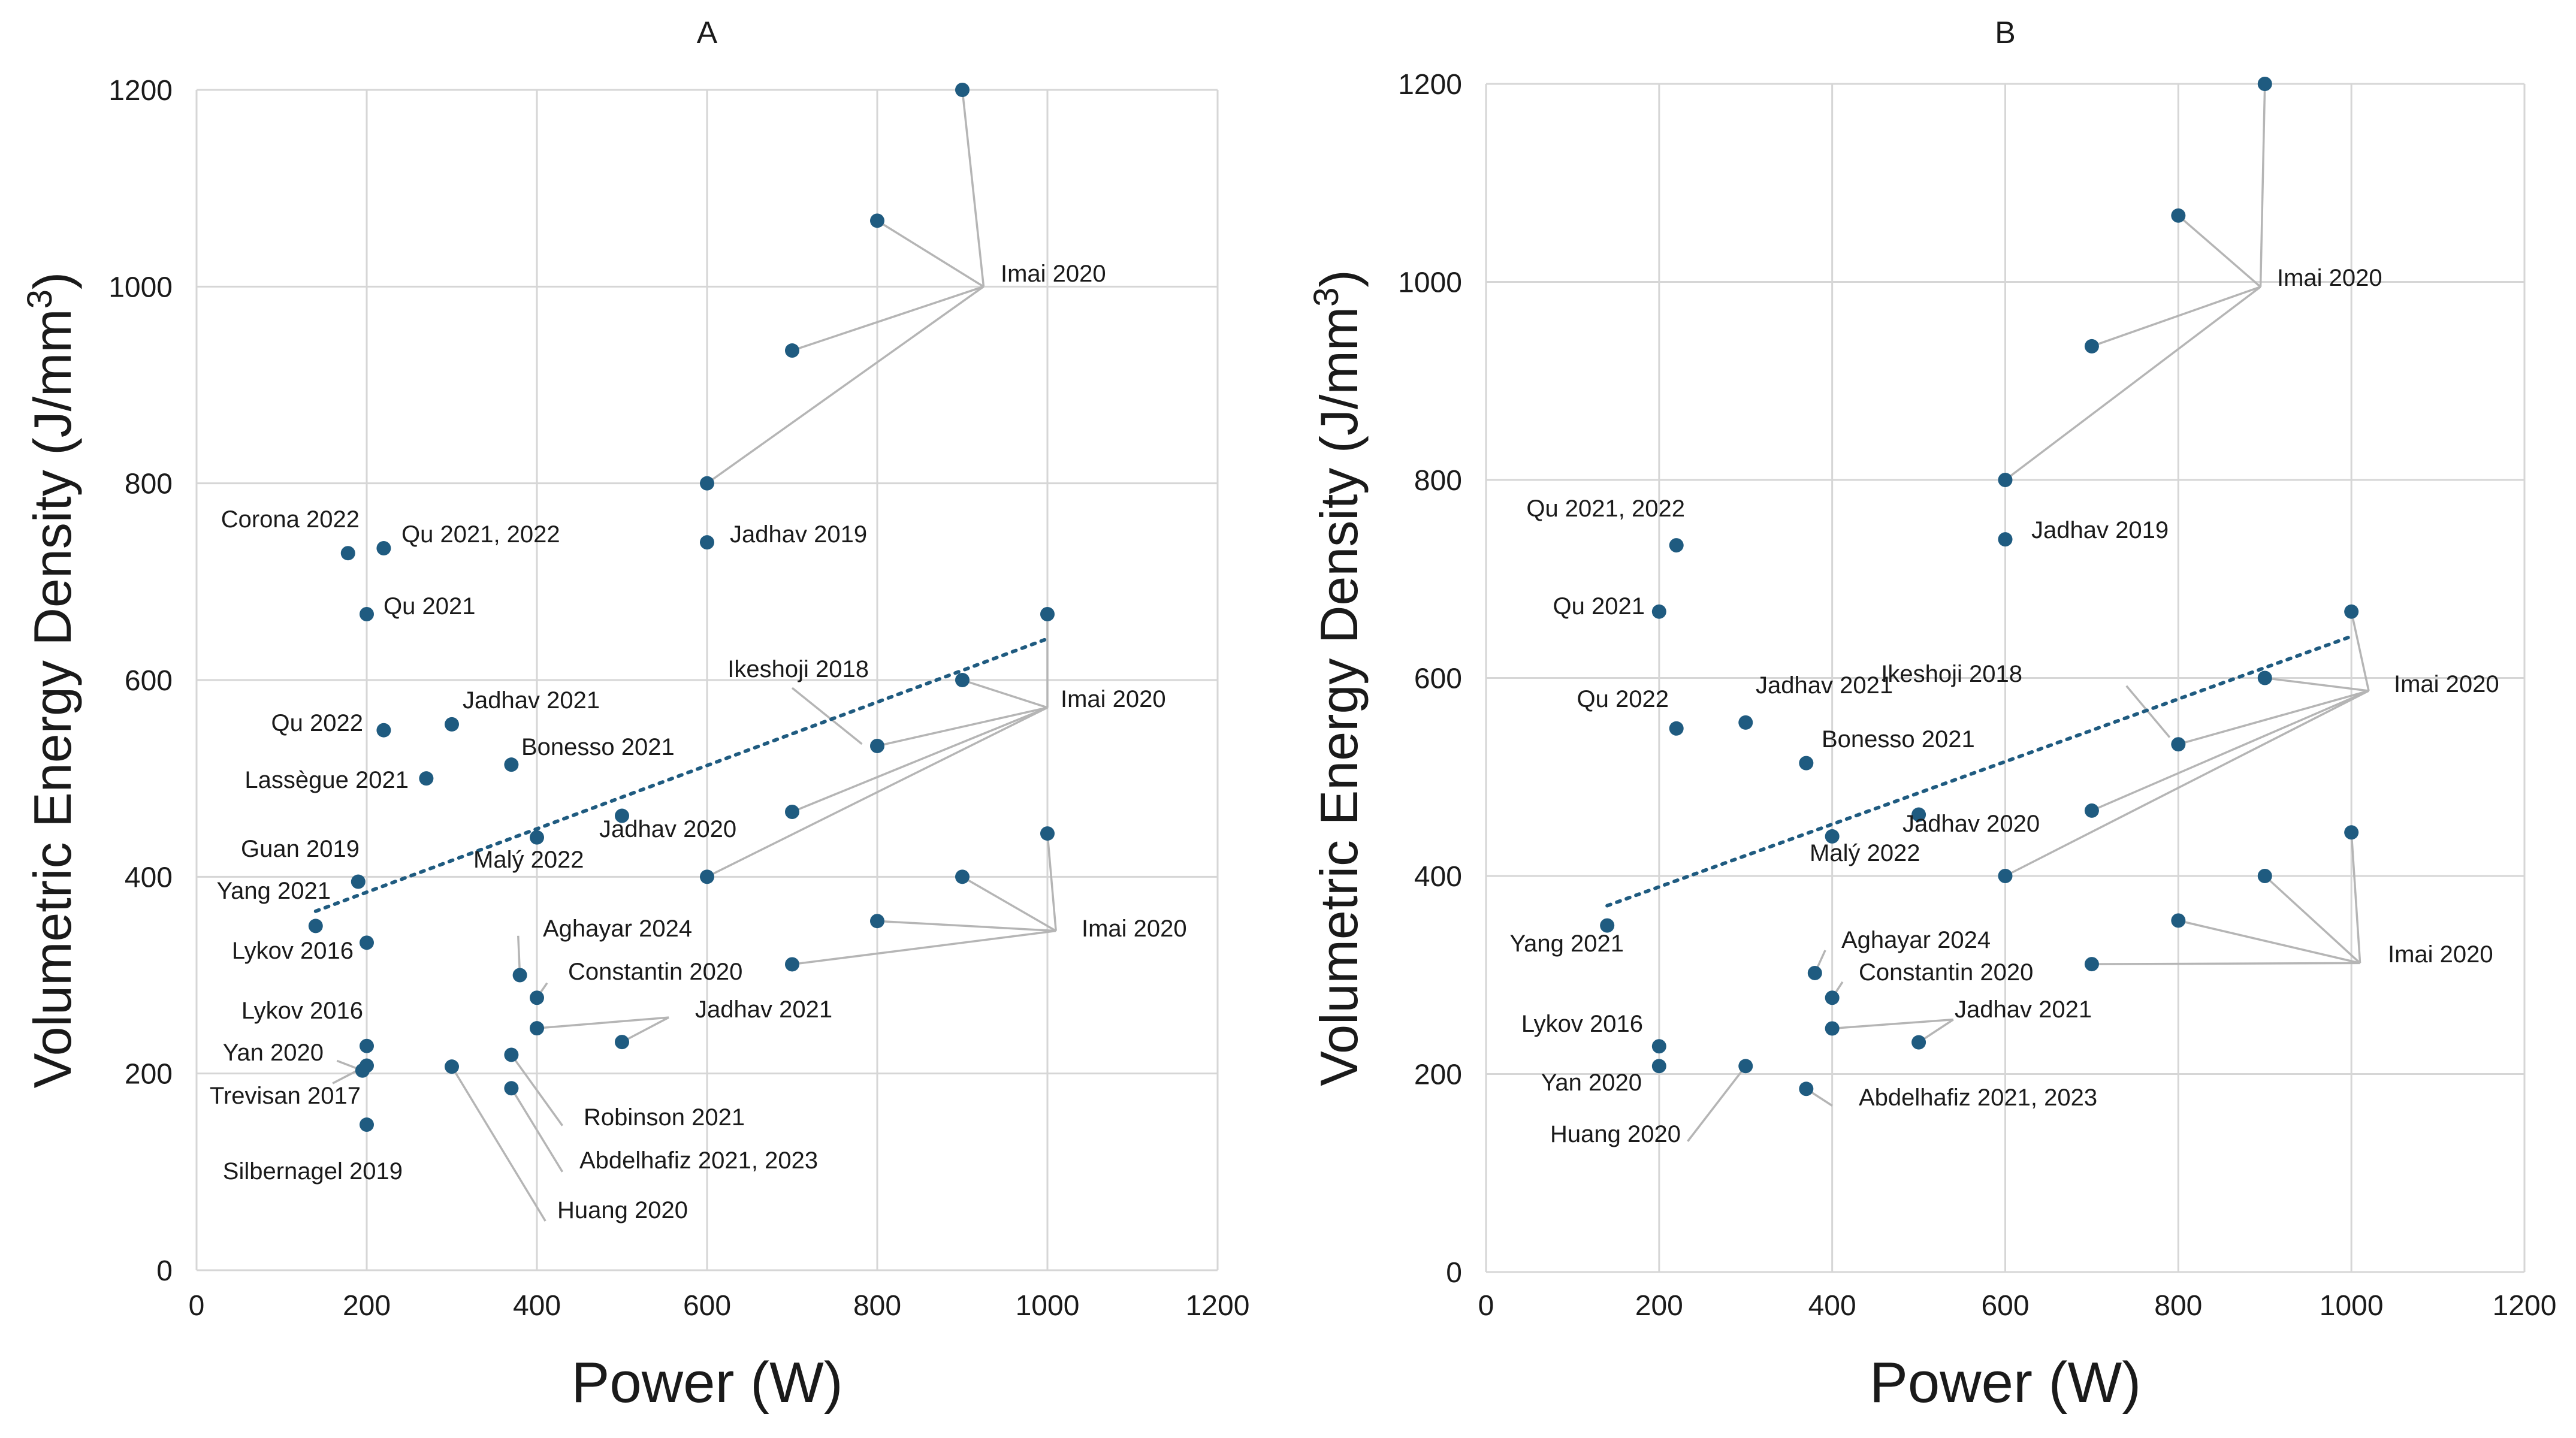 This screenshot has height=1438, width=2576. Describe the element at coordinates (197, 1306) in the screenshot. I see `x-tick-label: 0` at that location.